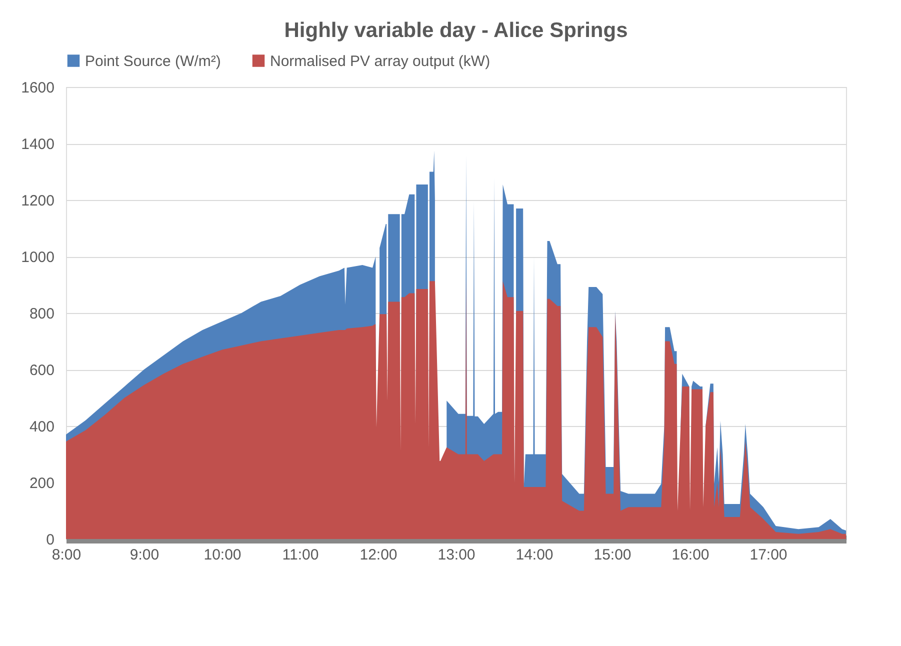 The height and width of the screenshot is (646, 901). Describe the element at coordinates (613, 555) in the screenshot. I see `x-tick-label: 15:00` at that location.